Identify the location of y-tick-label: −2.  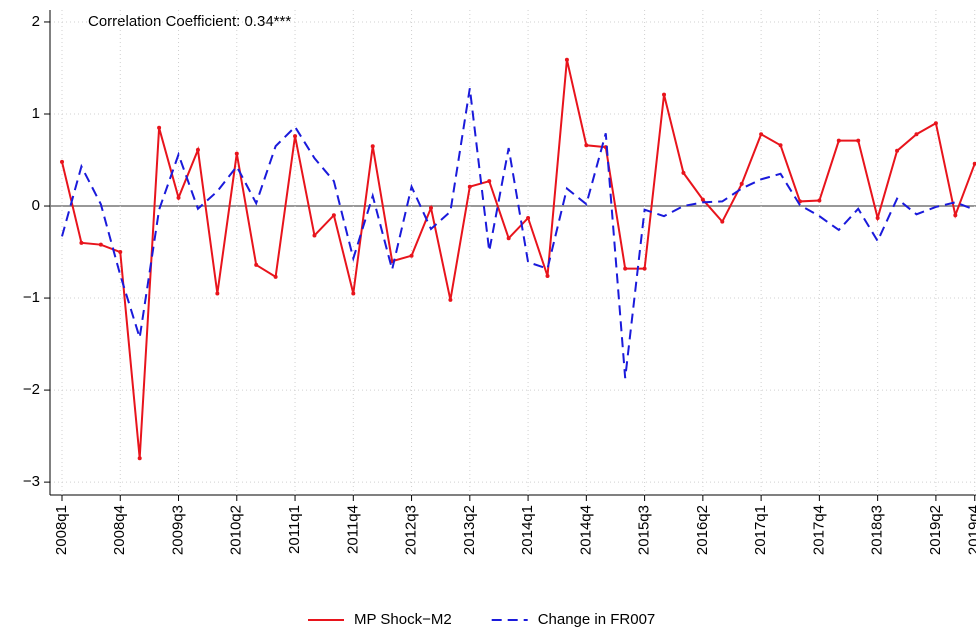
(31, 389).